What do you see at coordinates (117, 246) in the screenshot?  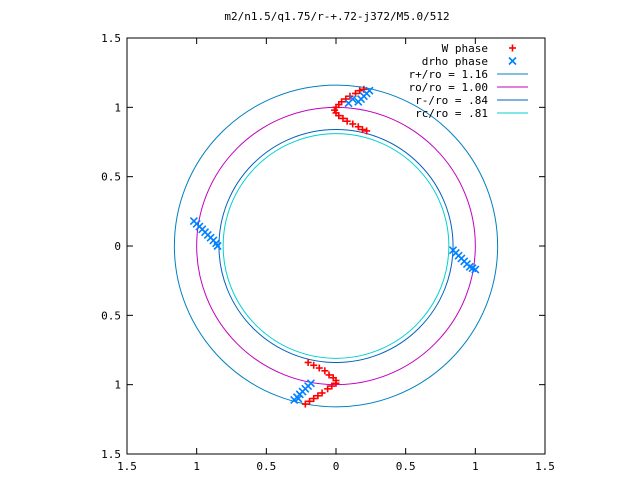 I see `y-tick-label: 0` at bounding box center [117, 246].